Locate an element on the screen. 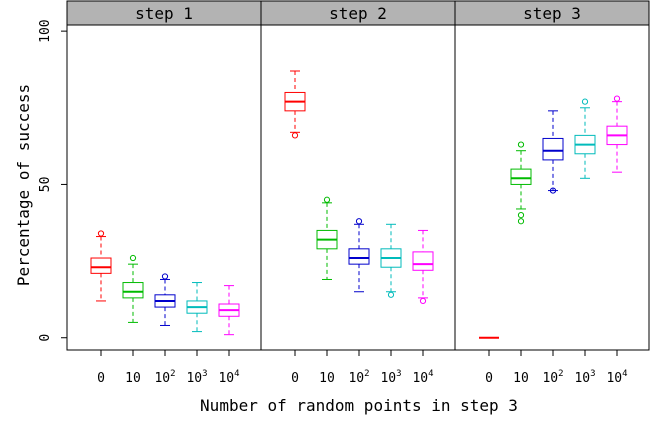 Image resolution: width=653 pixels, height=422 pixels. x-axis-title: Number of random points in step 3 is located at coordinates (359, 405).